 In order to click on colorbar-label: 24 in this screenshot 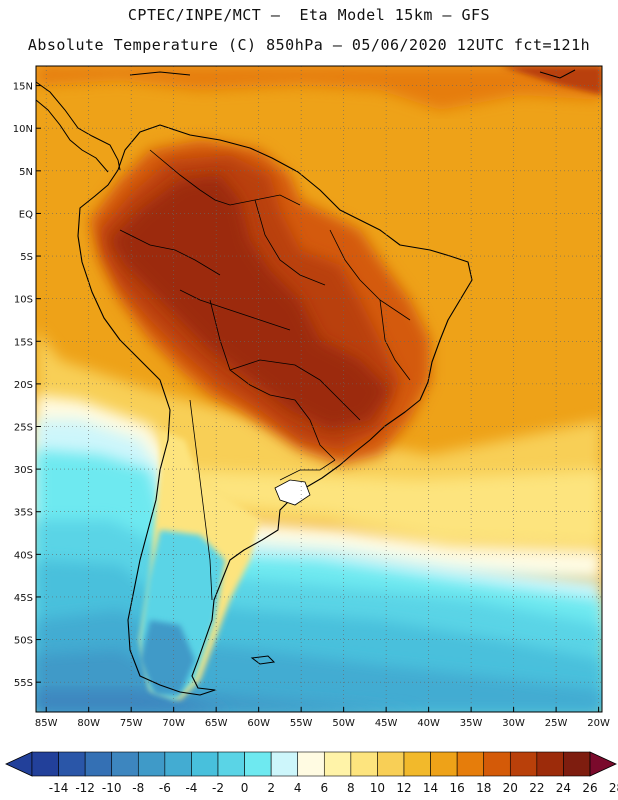, I will do `click(563, 788)`.